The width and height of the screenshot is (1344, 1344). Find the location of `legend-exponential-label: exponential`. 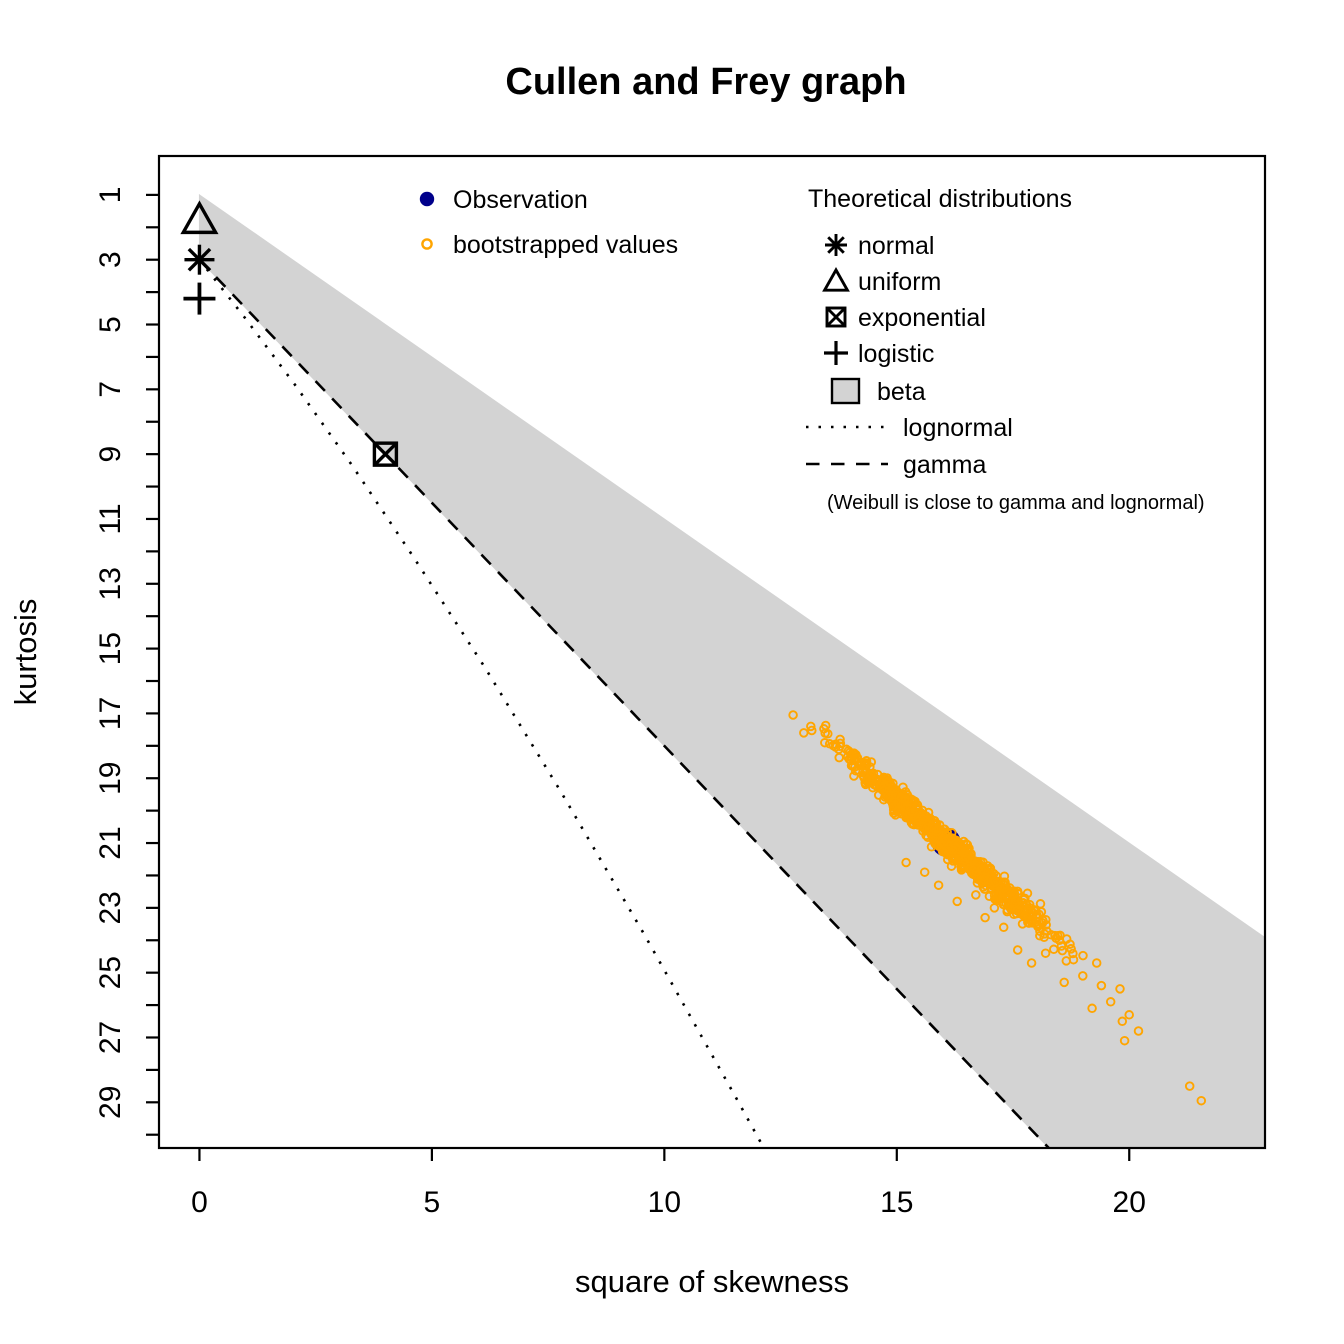

legend-exponential-label: exponential is located at coordinates (922, 318).